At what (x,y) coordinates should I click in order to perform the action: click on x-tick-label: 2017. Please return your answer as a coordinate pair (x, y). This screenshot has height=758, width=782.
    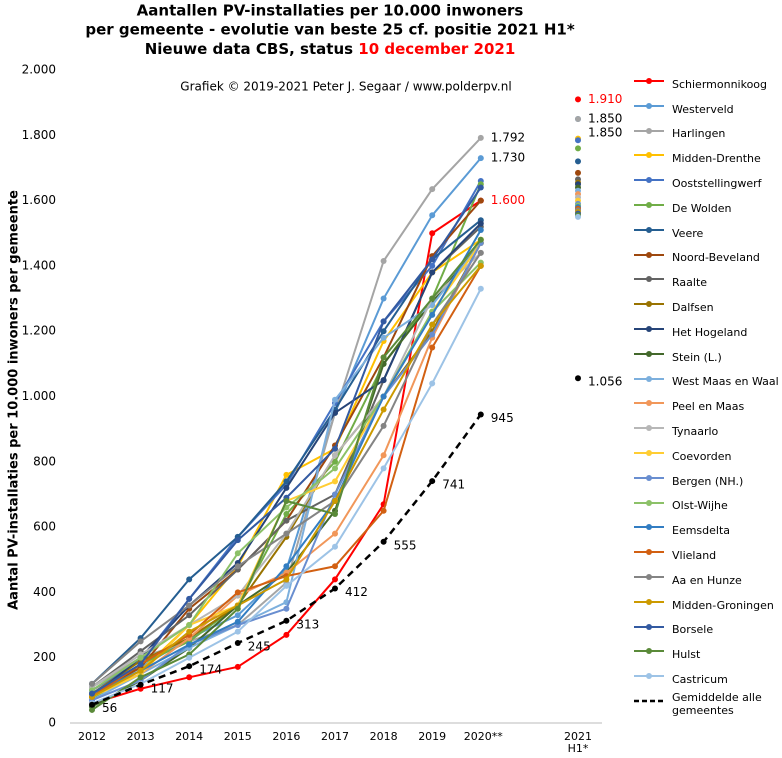
    Looking at the image, I should click on (335, 736).